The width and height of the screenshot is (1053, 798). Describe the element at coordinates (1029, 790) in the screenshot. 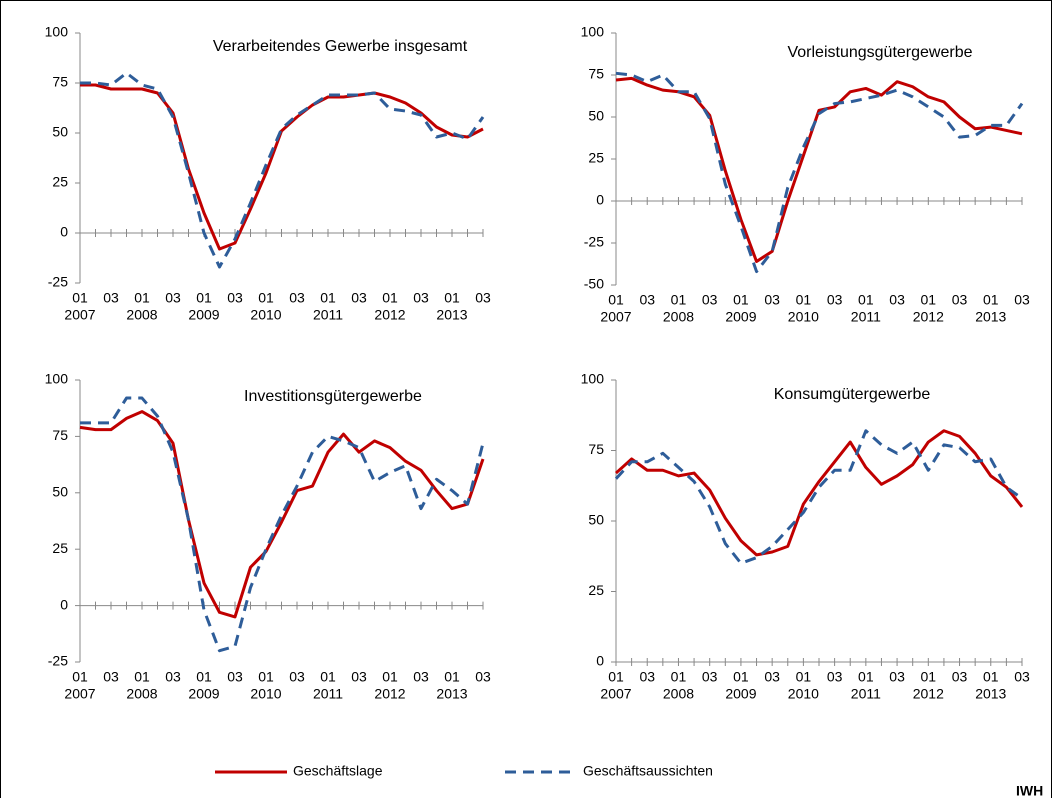

I see `credit: IWH` at that location.